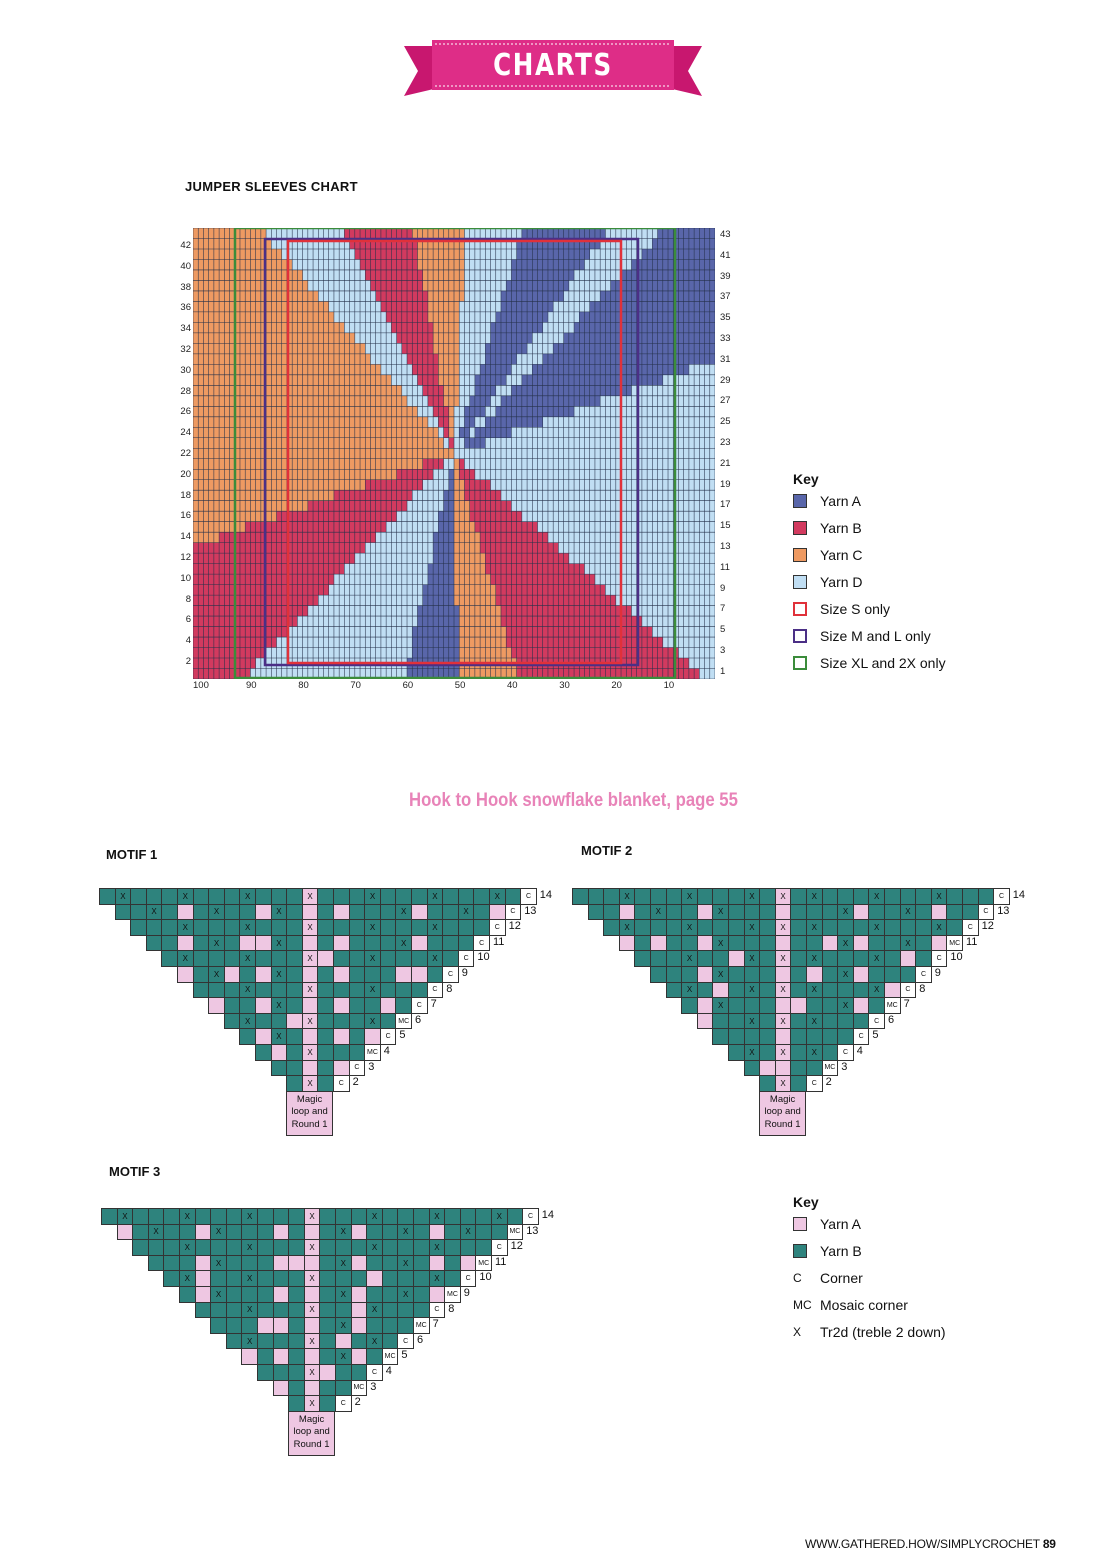 Image resolution: width=1107 pixels, height=1566 pixels. I want to click on motif-cell: X, so click(435, 927).